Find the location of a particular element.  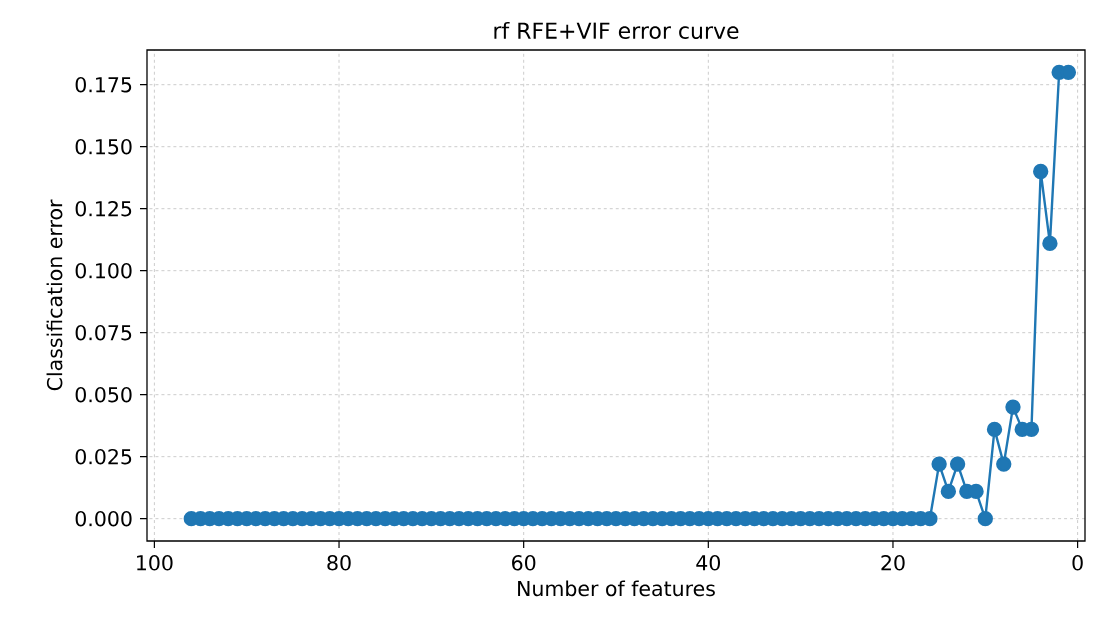

x-tick-label: 100 is located at coordinates (155, 563).